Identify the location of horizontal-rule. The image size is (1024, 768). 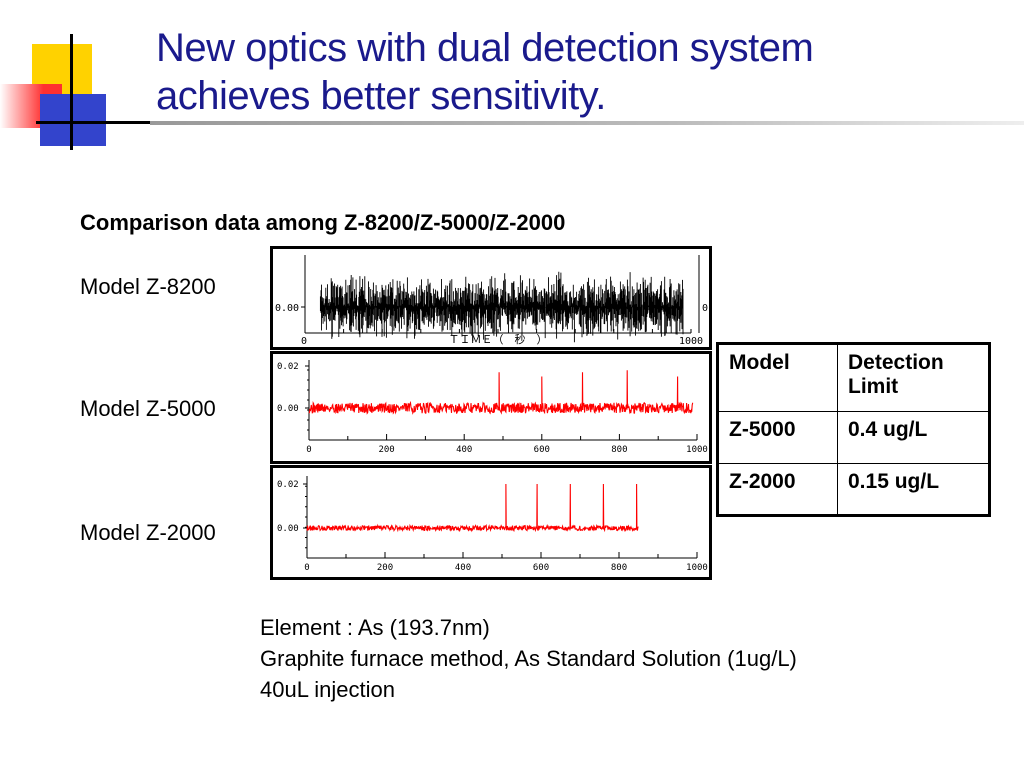
(98, 122).